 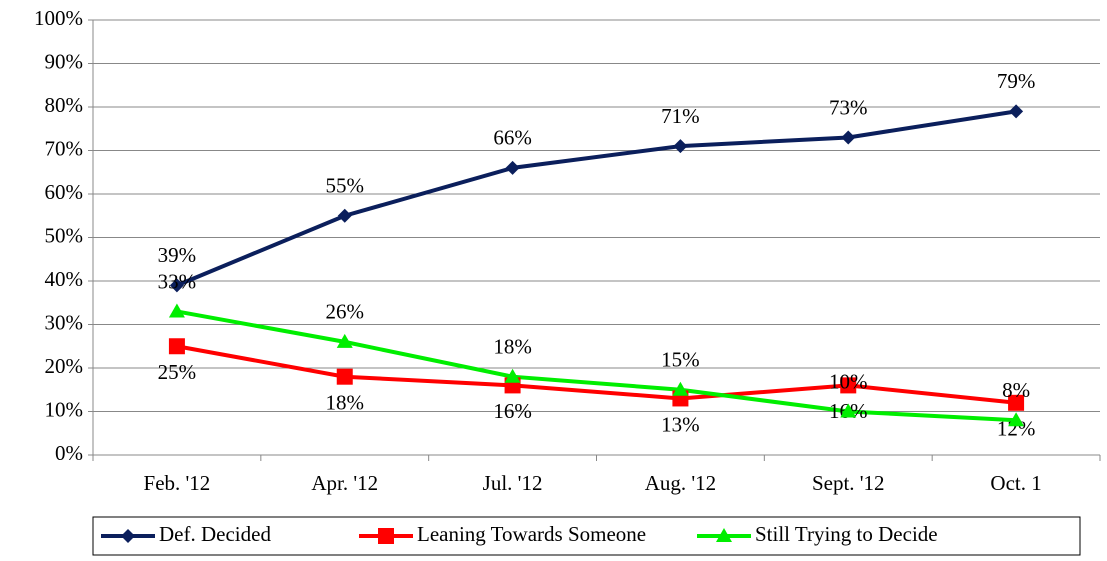 I want to click on data-label: 55%, so click(x=345, y=186).